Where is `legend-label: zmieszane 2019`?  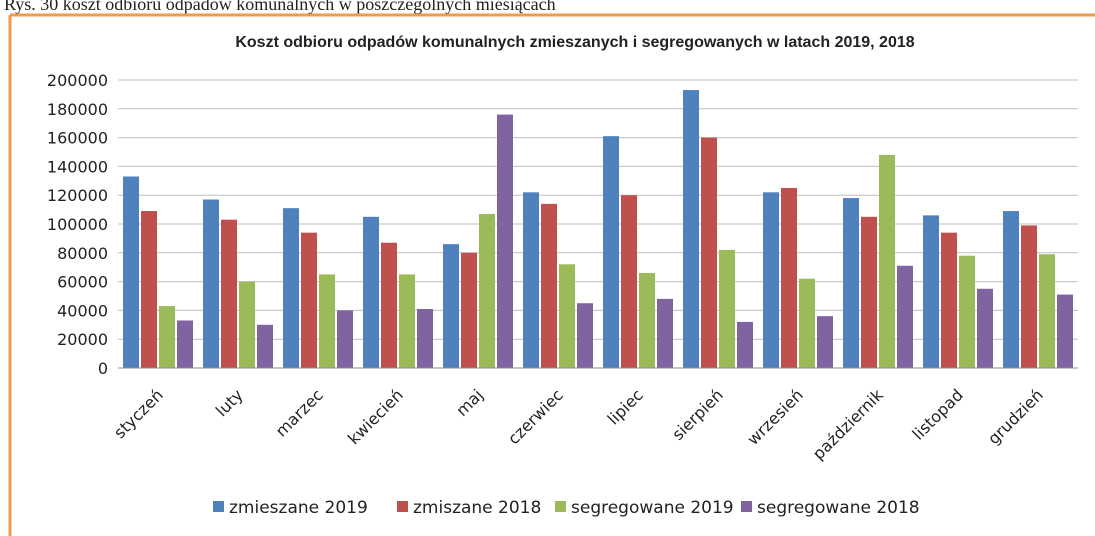
legend-label: zmieszane 2019 is located at coordinates (298, 508).